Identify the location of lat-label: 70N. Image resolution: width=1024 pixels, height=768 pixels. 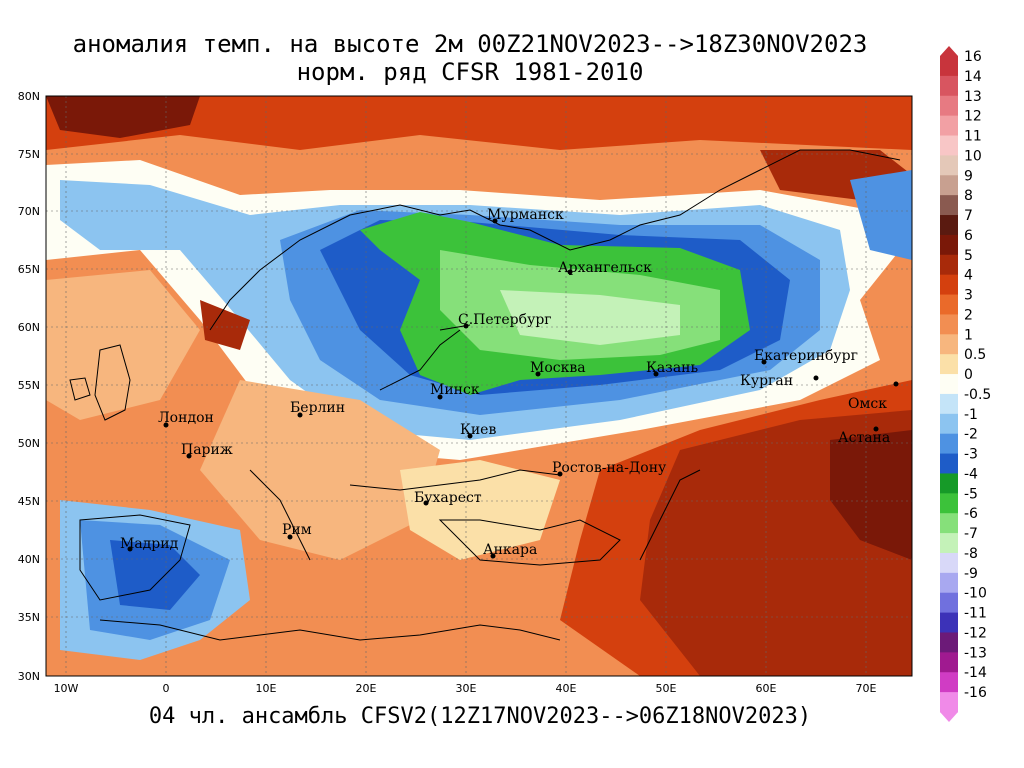
(29, 211).